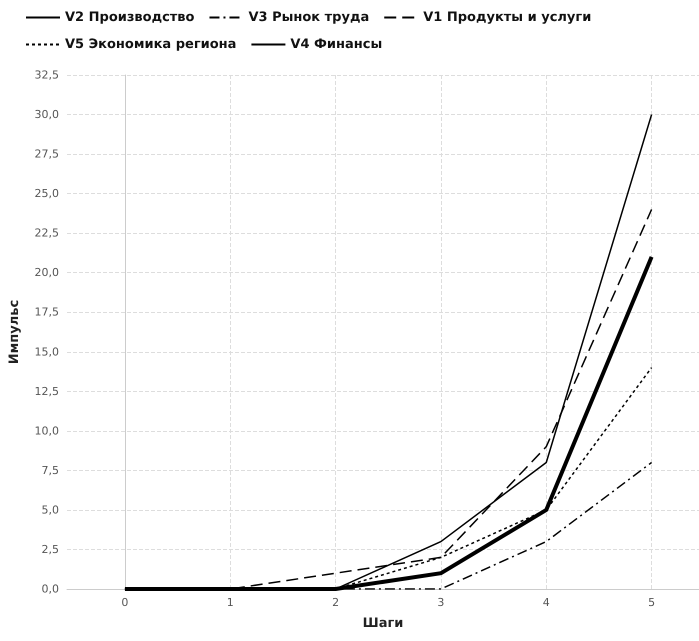 The width and height of the screenshot is (699, 641). I want to click on y-tick-label: 22,5, so click(46, 233).